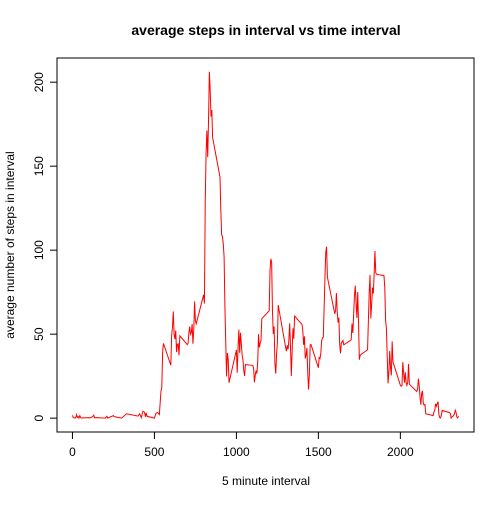 The height and width of the screenshot is (509, 504). Describe the element at coordinates (39, 82) in the screenshot. I see `y-tick-label: 200` at that location.